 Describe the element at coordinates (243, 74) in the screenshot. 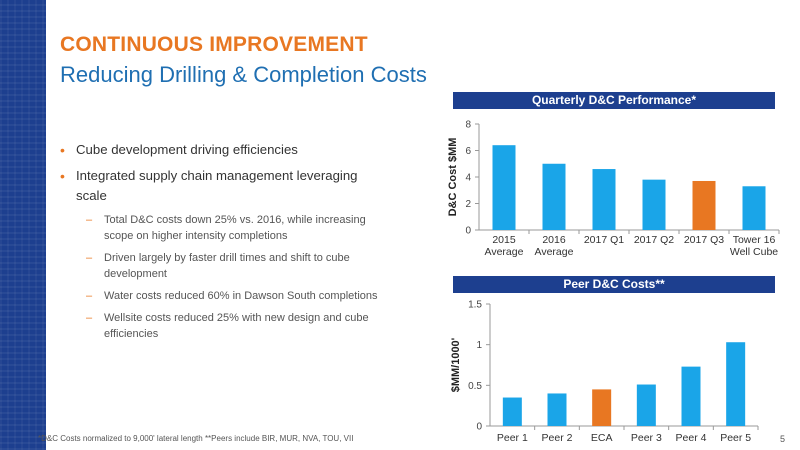

I see `slide-subtitle: Reducing Drilling & Completion Costs` at that location.